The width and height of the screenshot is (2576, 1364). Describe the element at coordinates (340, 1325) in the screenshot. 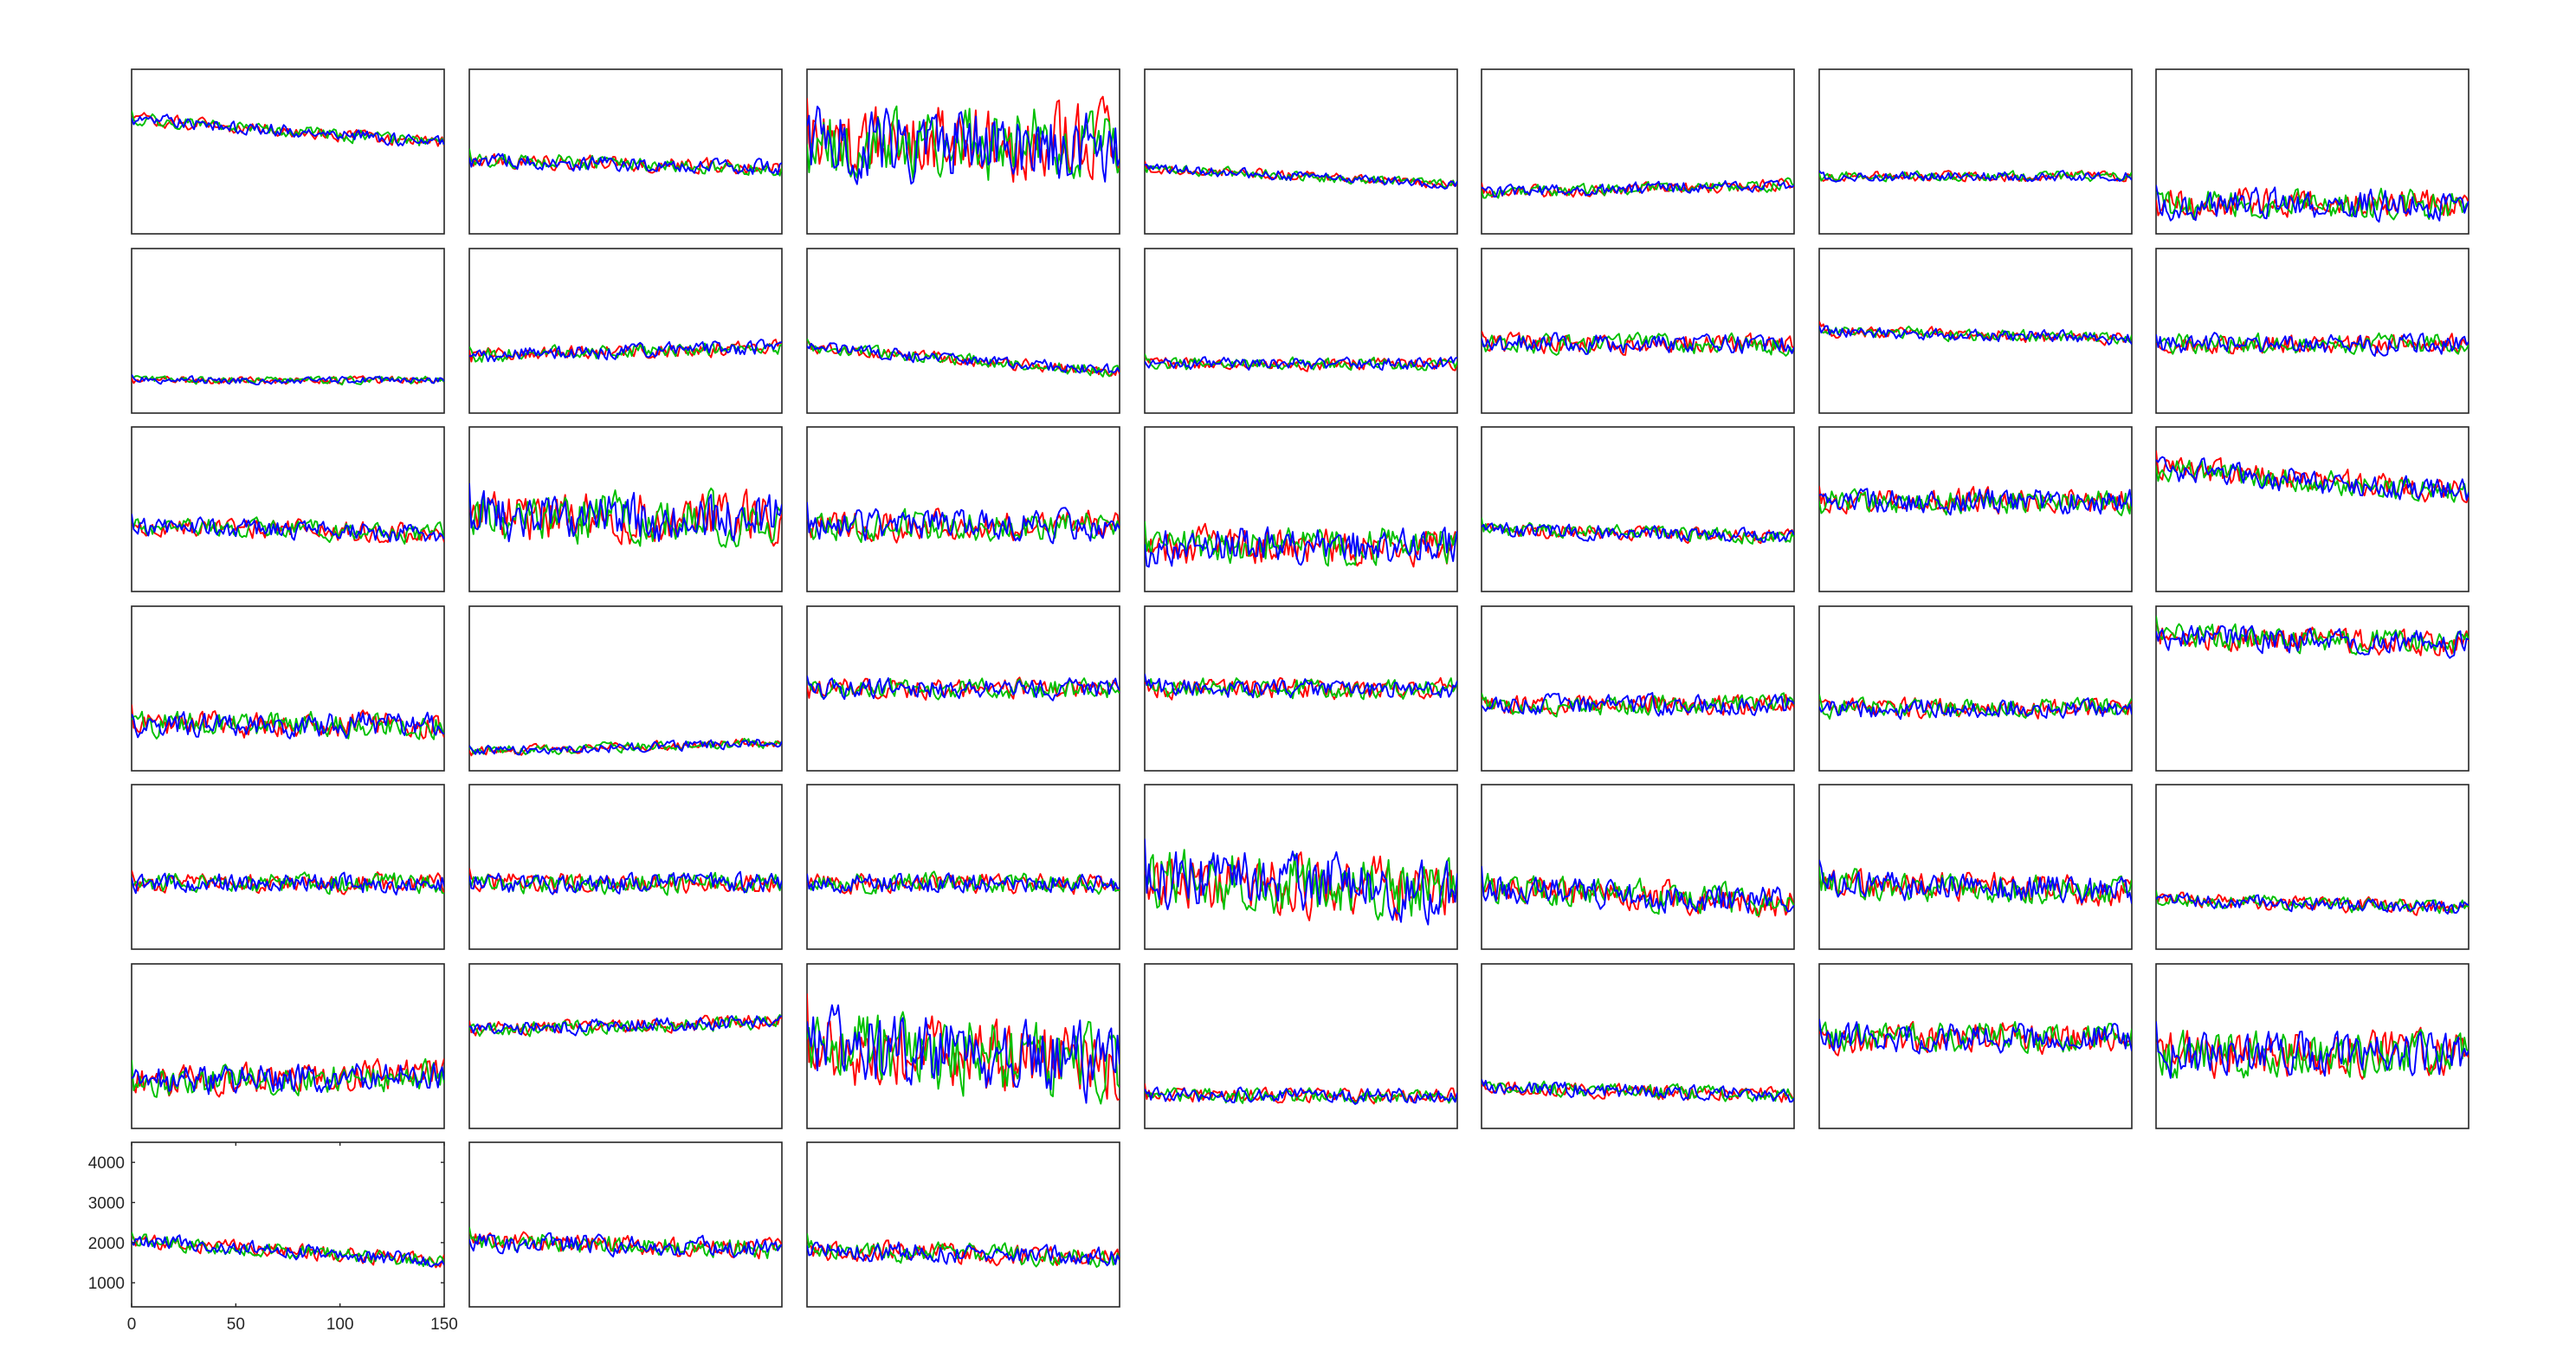

I see `x-tick-label: 100` at that location.